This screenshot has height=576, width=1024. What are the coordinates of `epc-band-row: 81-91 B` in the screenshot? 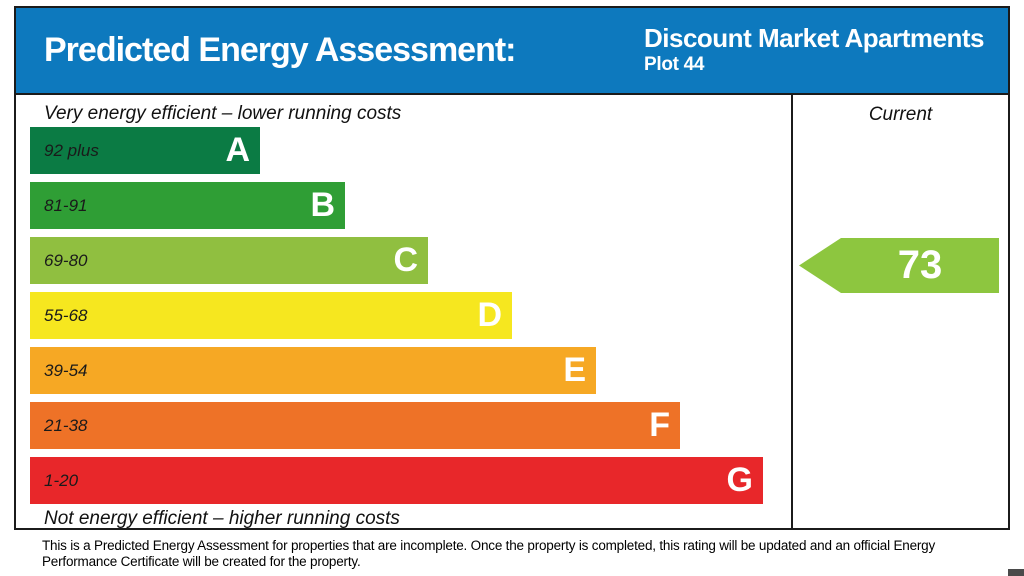 It's located at (396, 205).